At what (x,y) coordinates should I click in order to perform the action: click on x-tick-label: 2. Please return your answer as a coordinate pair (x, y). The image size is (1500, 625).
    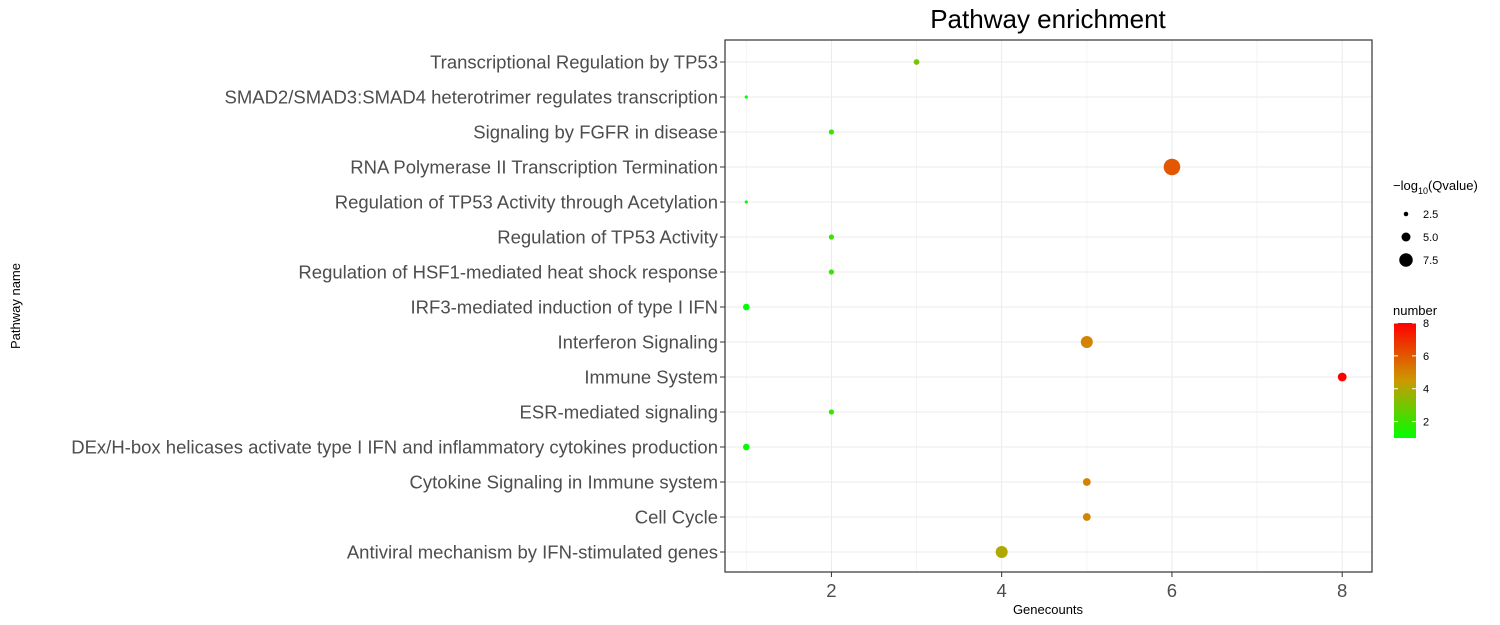
    Looking at the image, I should click on (831, 590).